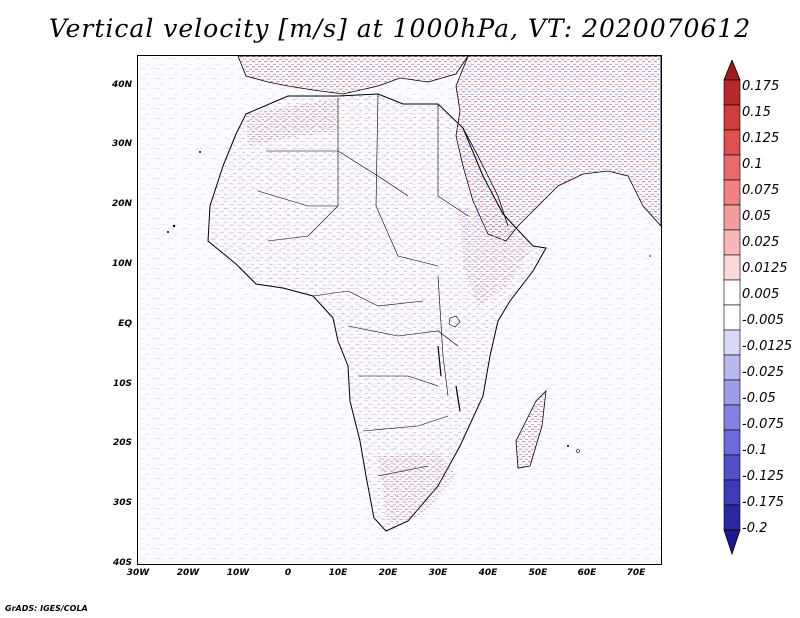  What do you see at coordinates (538, 573) in the screenshot?
I see `lon-tick-label: 50E` at bounding box center [538, 573].